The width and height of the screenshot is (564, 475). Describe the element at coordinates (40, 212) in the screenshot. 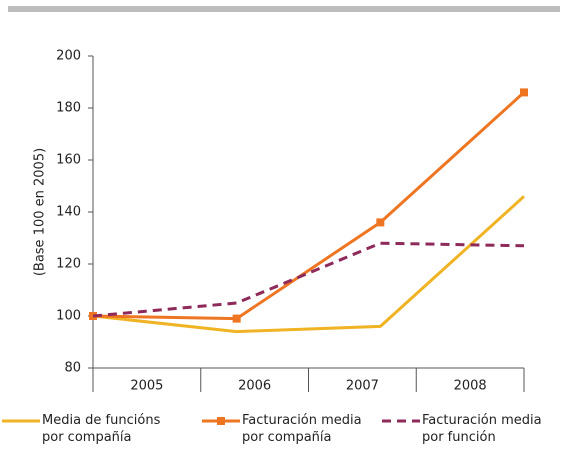

I see `y-axis-label: (Base 100 en 2005)` at that location.